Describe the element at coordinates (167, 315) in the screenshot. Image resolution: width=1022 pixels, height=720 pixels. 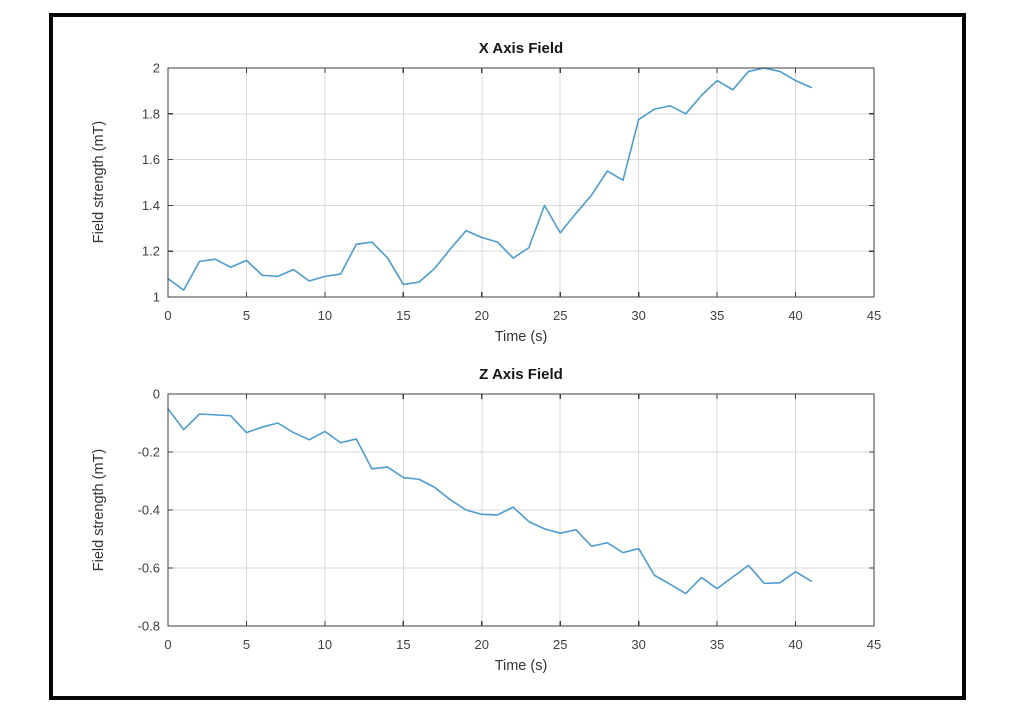
I see `chart1-xtick-label: 0` at that location.